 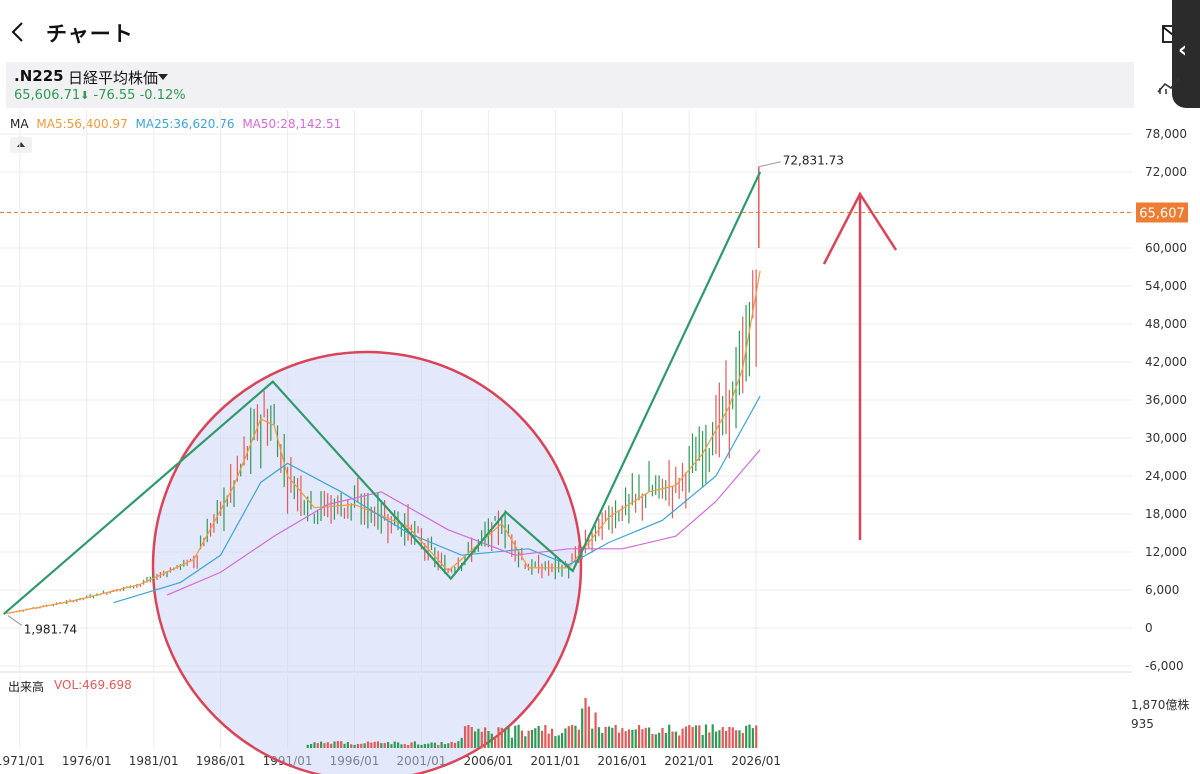 What do you see at coordinates (1183, 50) in the screenshot?
I see `chevron-left-icon: ‹` at bounding box center [1183, 50].